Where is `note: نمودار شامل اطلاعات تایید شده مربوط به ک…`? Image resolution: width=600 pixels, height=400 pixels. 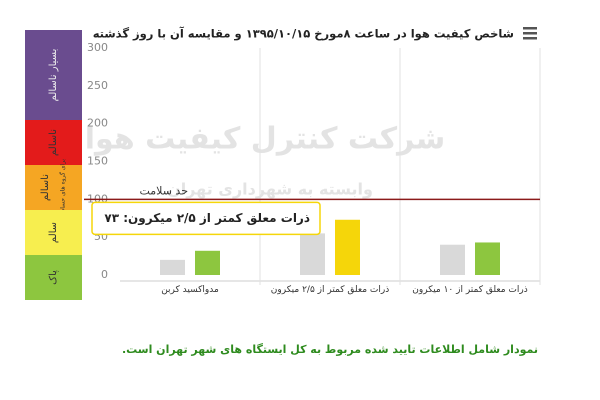
note: نمودار شامل اطلاعات تایید شده مربوط به ک… is located at coordinates (329, 349).